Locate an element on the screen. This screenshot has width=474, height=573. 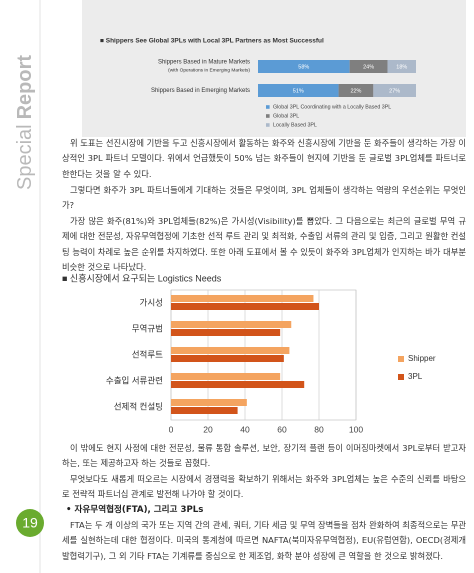
x-tick-label: 60 is located at coordinates (282, 429).